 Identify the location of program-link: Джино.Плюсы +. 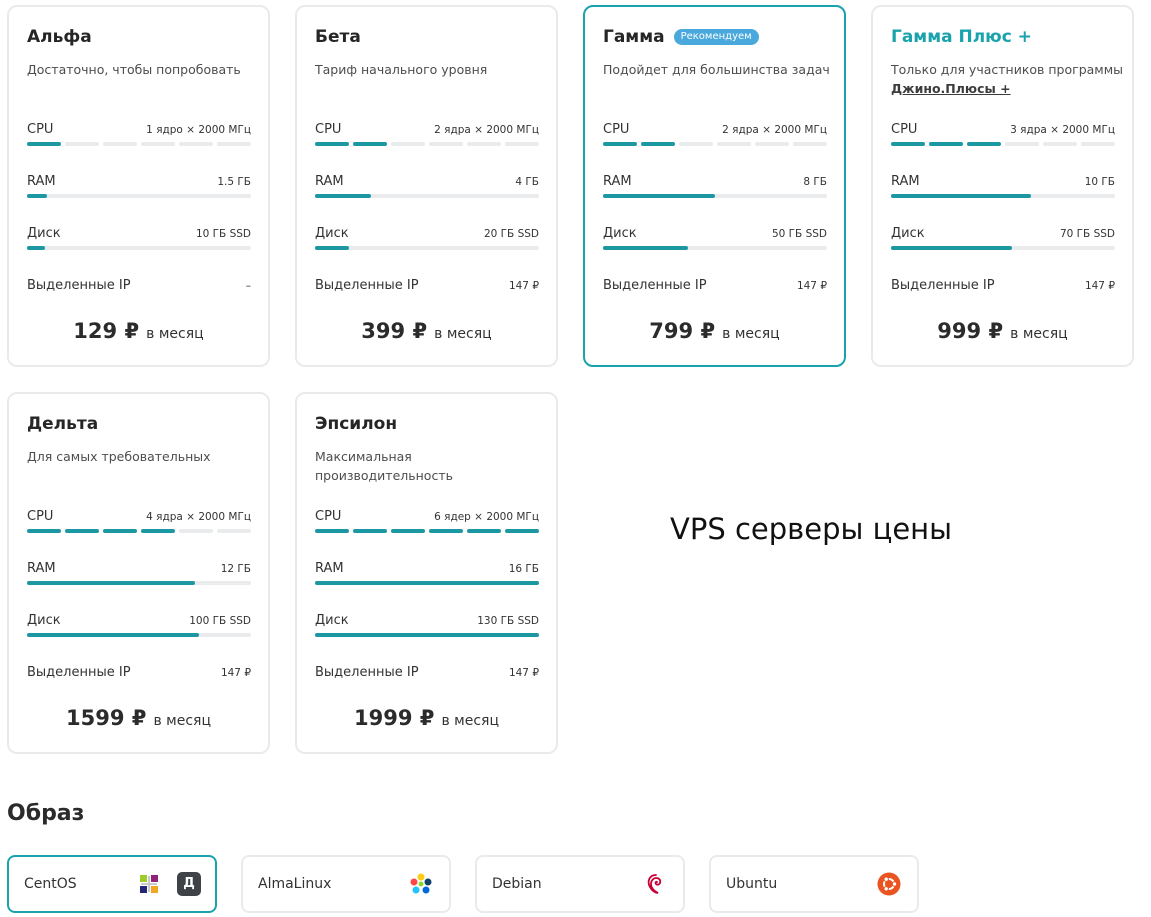
(951, 88).